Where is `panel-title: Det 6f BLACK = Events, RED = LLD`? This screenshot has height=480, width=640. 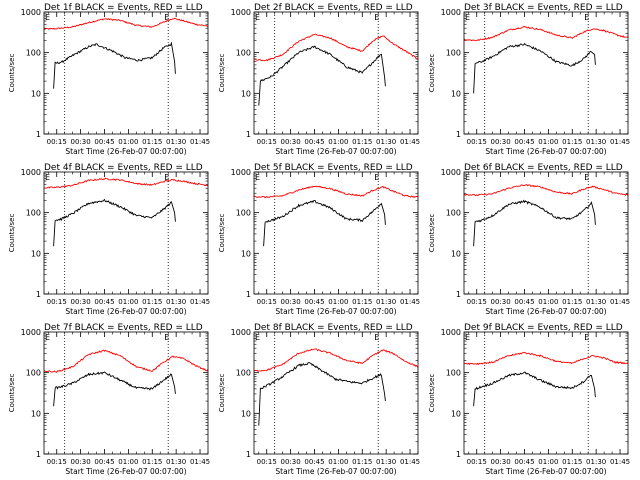
panel-title: Det 6f BLACK = Events, RED = LLD is located at coordinates (543, 168).